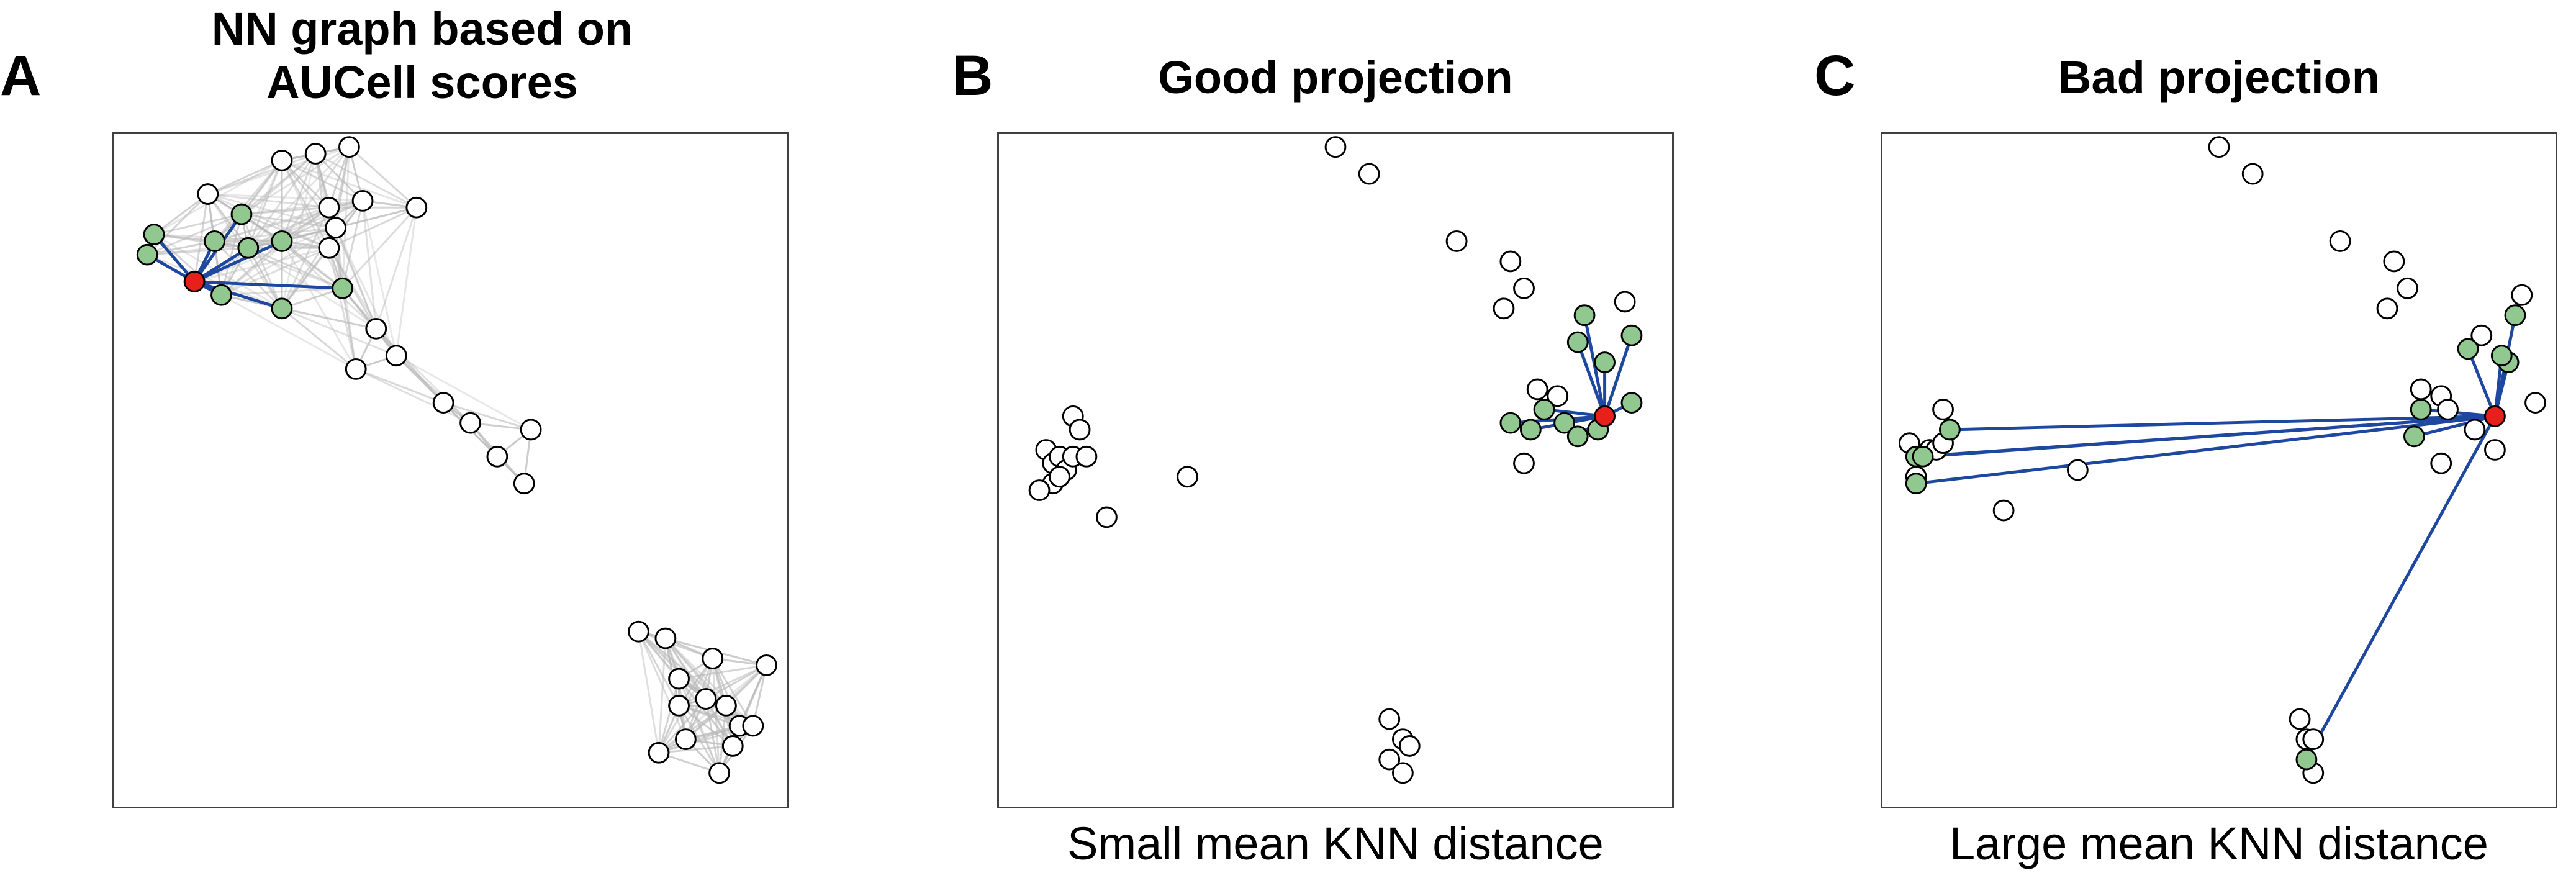 This screenshot has height=878, width=2576. Describe the element at coordinates (1835, 76) in the screenshot. I see `panel-letter: C` at that location.